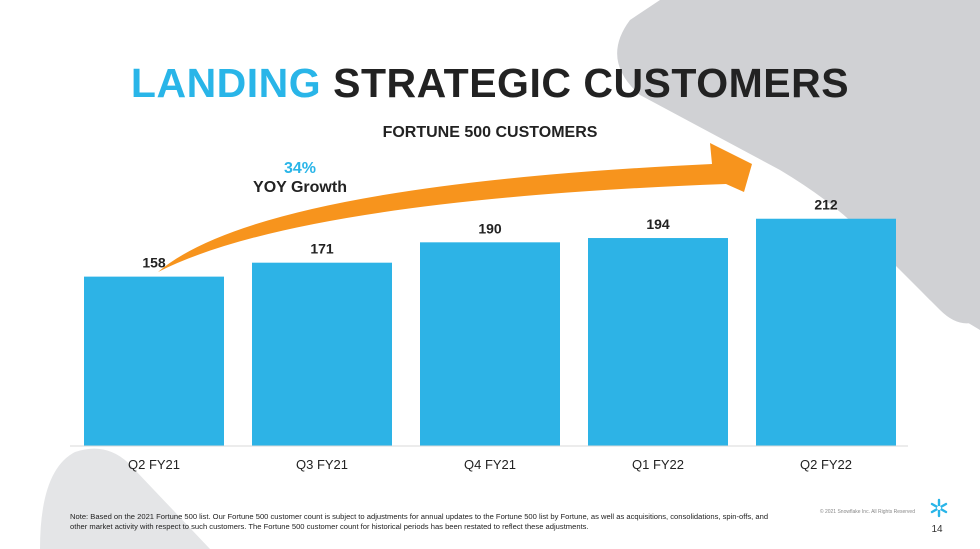  What do you see at coordinates (322, 354) in the screenshot?
I see `bar-q3-fy21` at bounding box center [322, 354].